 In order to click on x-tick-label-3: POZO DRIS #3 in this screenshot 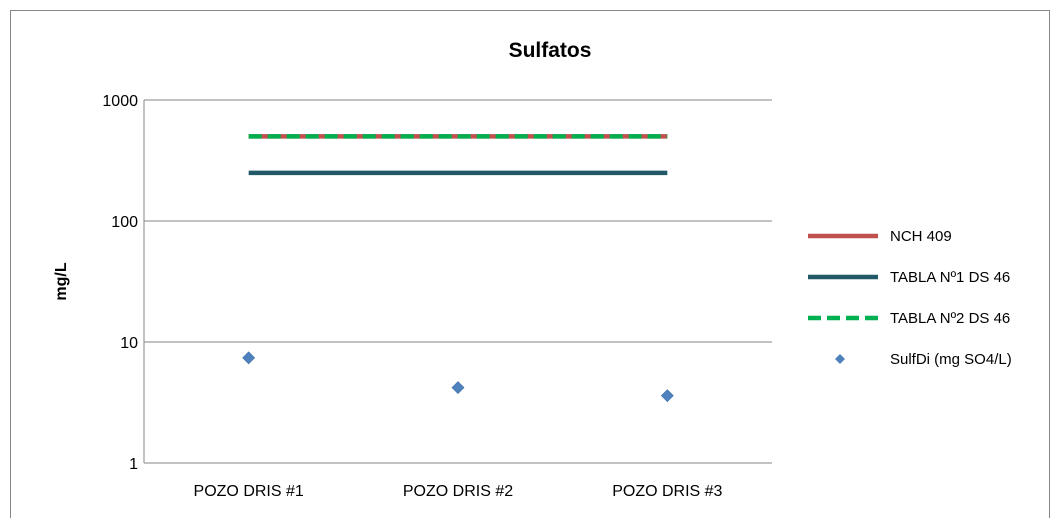, I will do `click(667, 491)`.